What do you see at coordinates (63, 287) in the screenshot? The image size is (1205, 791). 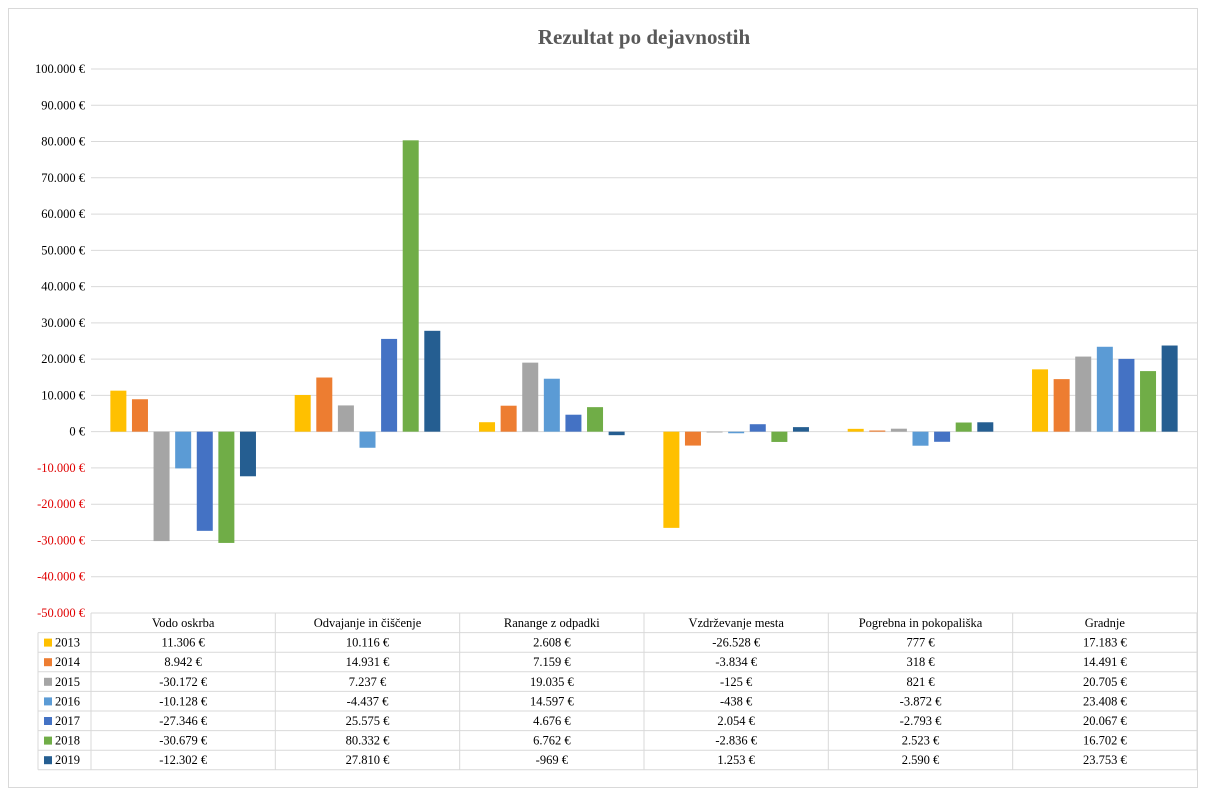 I see `y-tick-label: 40.000 €` at bounding box center [63, 287].